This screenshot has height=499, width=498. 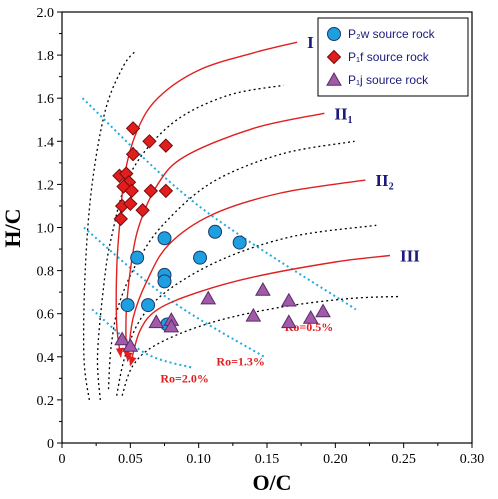 What do you see at coordinates (334, 78) in the screenshot?
I see `legend-marker-triangle` at bounding box center [334, 78].